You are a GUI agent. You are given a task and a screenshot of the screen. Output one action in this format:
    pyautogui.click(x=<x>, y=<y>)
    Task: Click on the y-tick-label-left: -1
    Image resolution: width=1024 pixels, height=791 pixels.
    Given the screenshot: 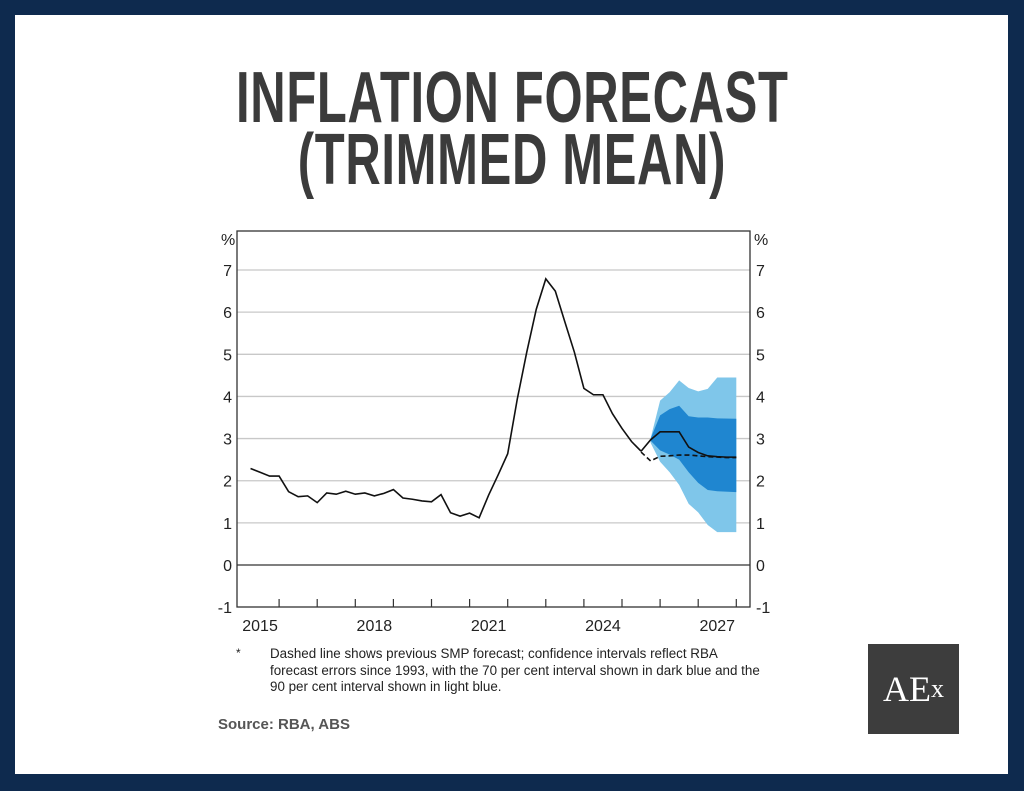 What is the action you would take?
    pyautogui.click(x=225, y=608)
    